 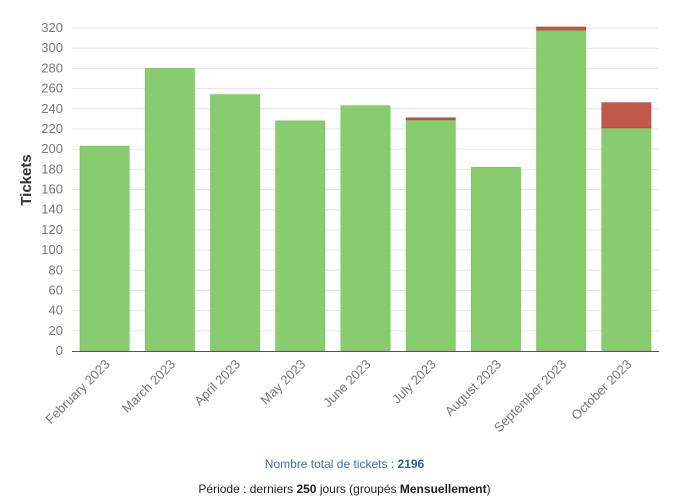 What do you see at coordinates (52, 229) in the screenshot?
I see `y-tick-label: 120` at bounding box center [52, 229].